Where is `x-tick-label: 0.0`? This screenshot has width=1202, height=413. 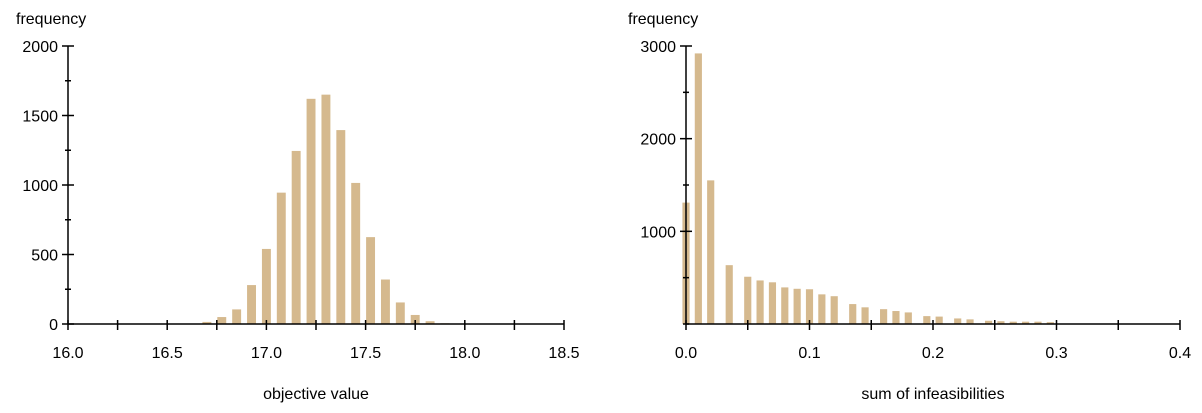
x-tick-label: 0.0 is located at coordinates (686, 353).